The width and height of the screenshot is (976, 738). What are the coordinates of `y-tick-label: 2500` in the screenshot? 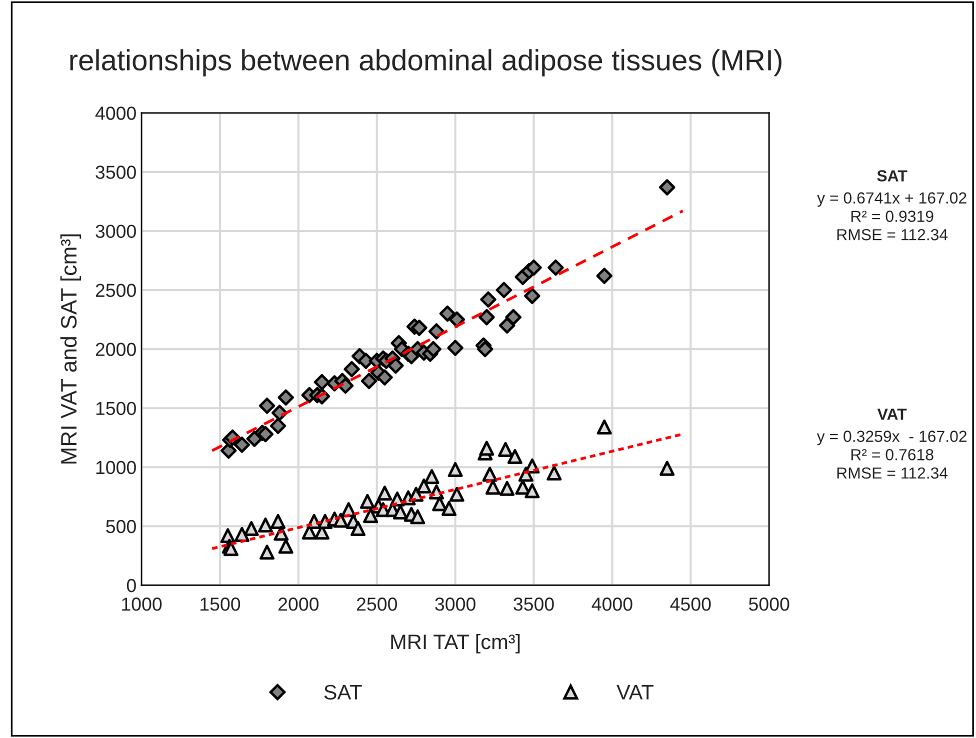 It's located at (116, 291).